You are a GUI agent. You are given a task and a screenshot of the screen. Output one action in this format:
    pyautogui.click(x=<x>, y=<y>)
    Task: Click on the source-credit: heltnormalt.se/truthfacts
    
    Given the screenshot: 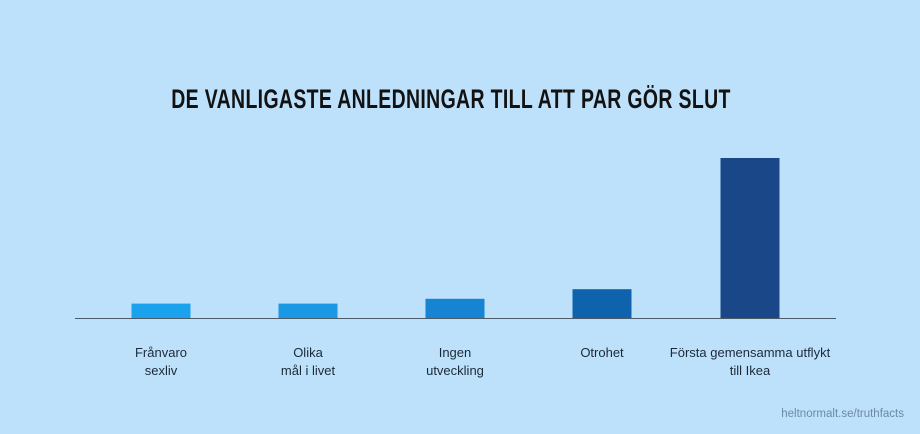 What is the action you would take?
    pyautogui.click(x=842, y=414)
    